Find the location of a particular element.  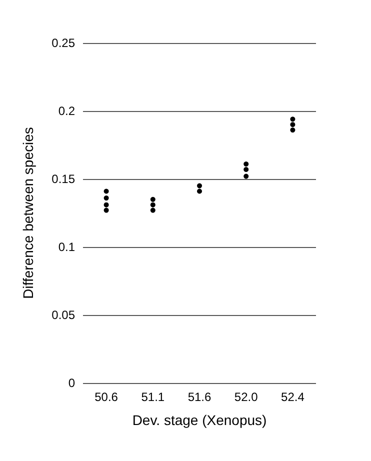

y-tick-label: 0.1 is located at coordinates (67, 247).